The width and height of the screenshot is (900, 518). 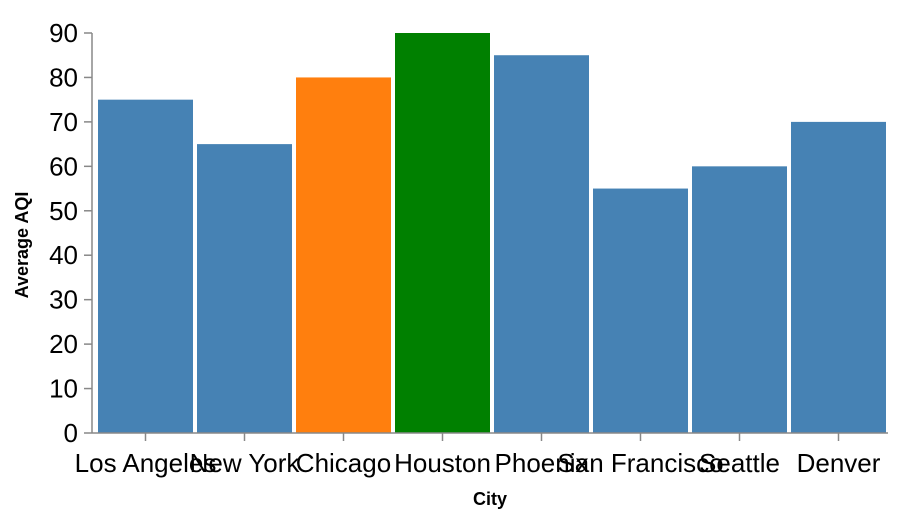 I want to click on x-tick-label: Houston, so click(x=442, y=463).